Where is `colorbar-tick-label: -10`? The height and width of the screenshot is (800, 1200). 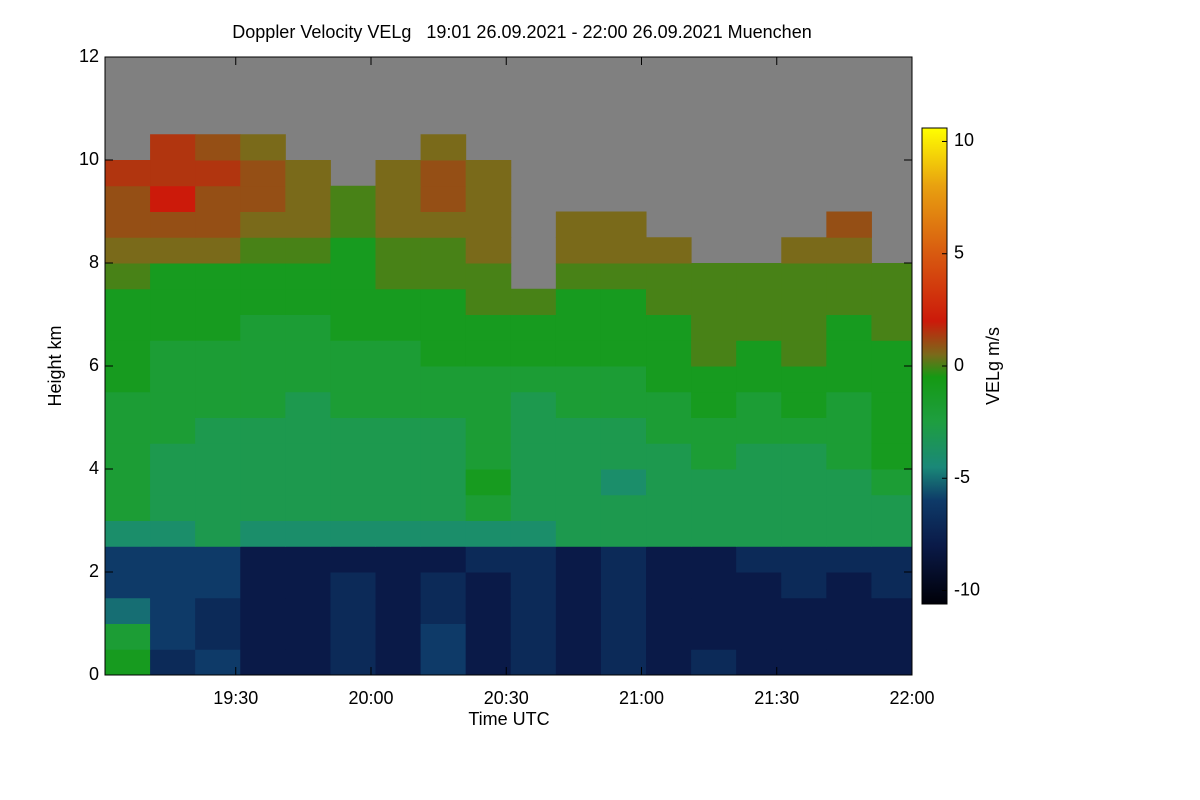 colorbar-tick-label: -10 is located at coordinates (967, 589).